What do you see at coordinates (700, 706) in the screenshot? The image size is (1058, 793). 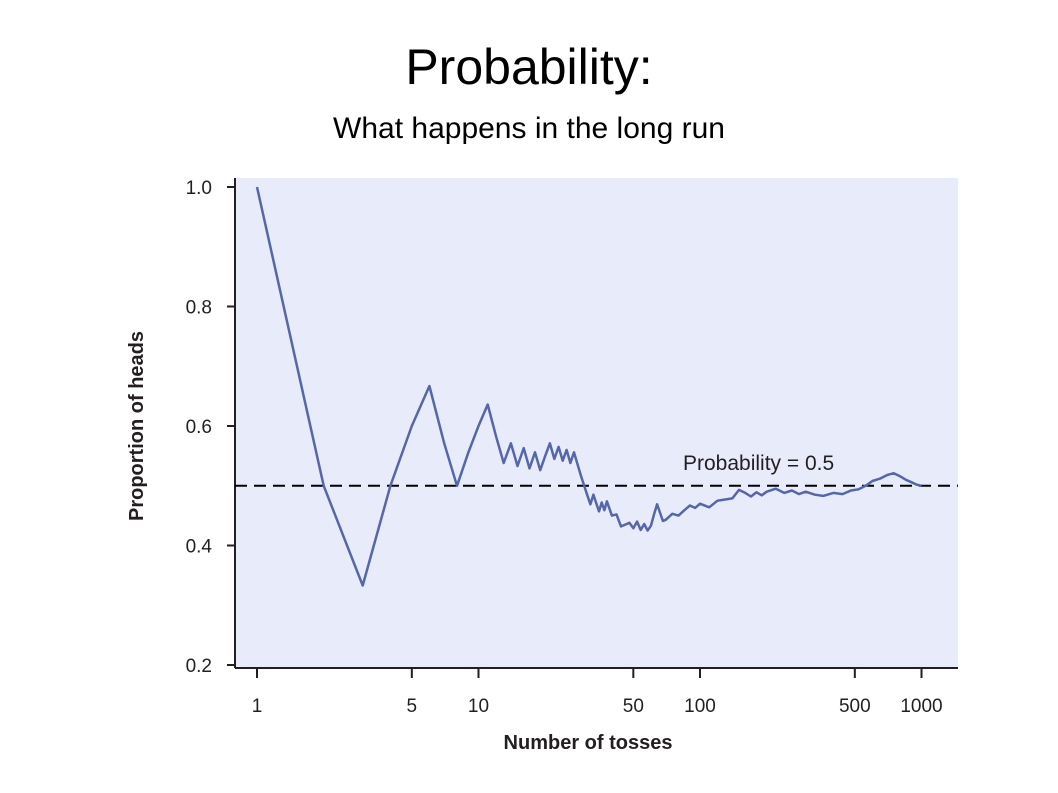 I see `x-tick-label: 100` at bounding box center [700, 706].